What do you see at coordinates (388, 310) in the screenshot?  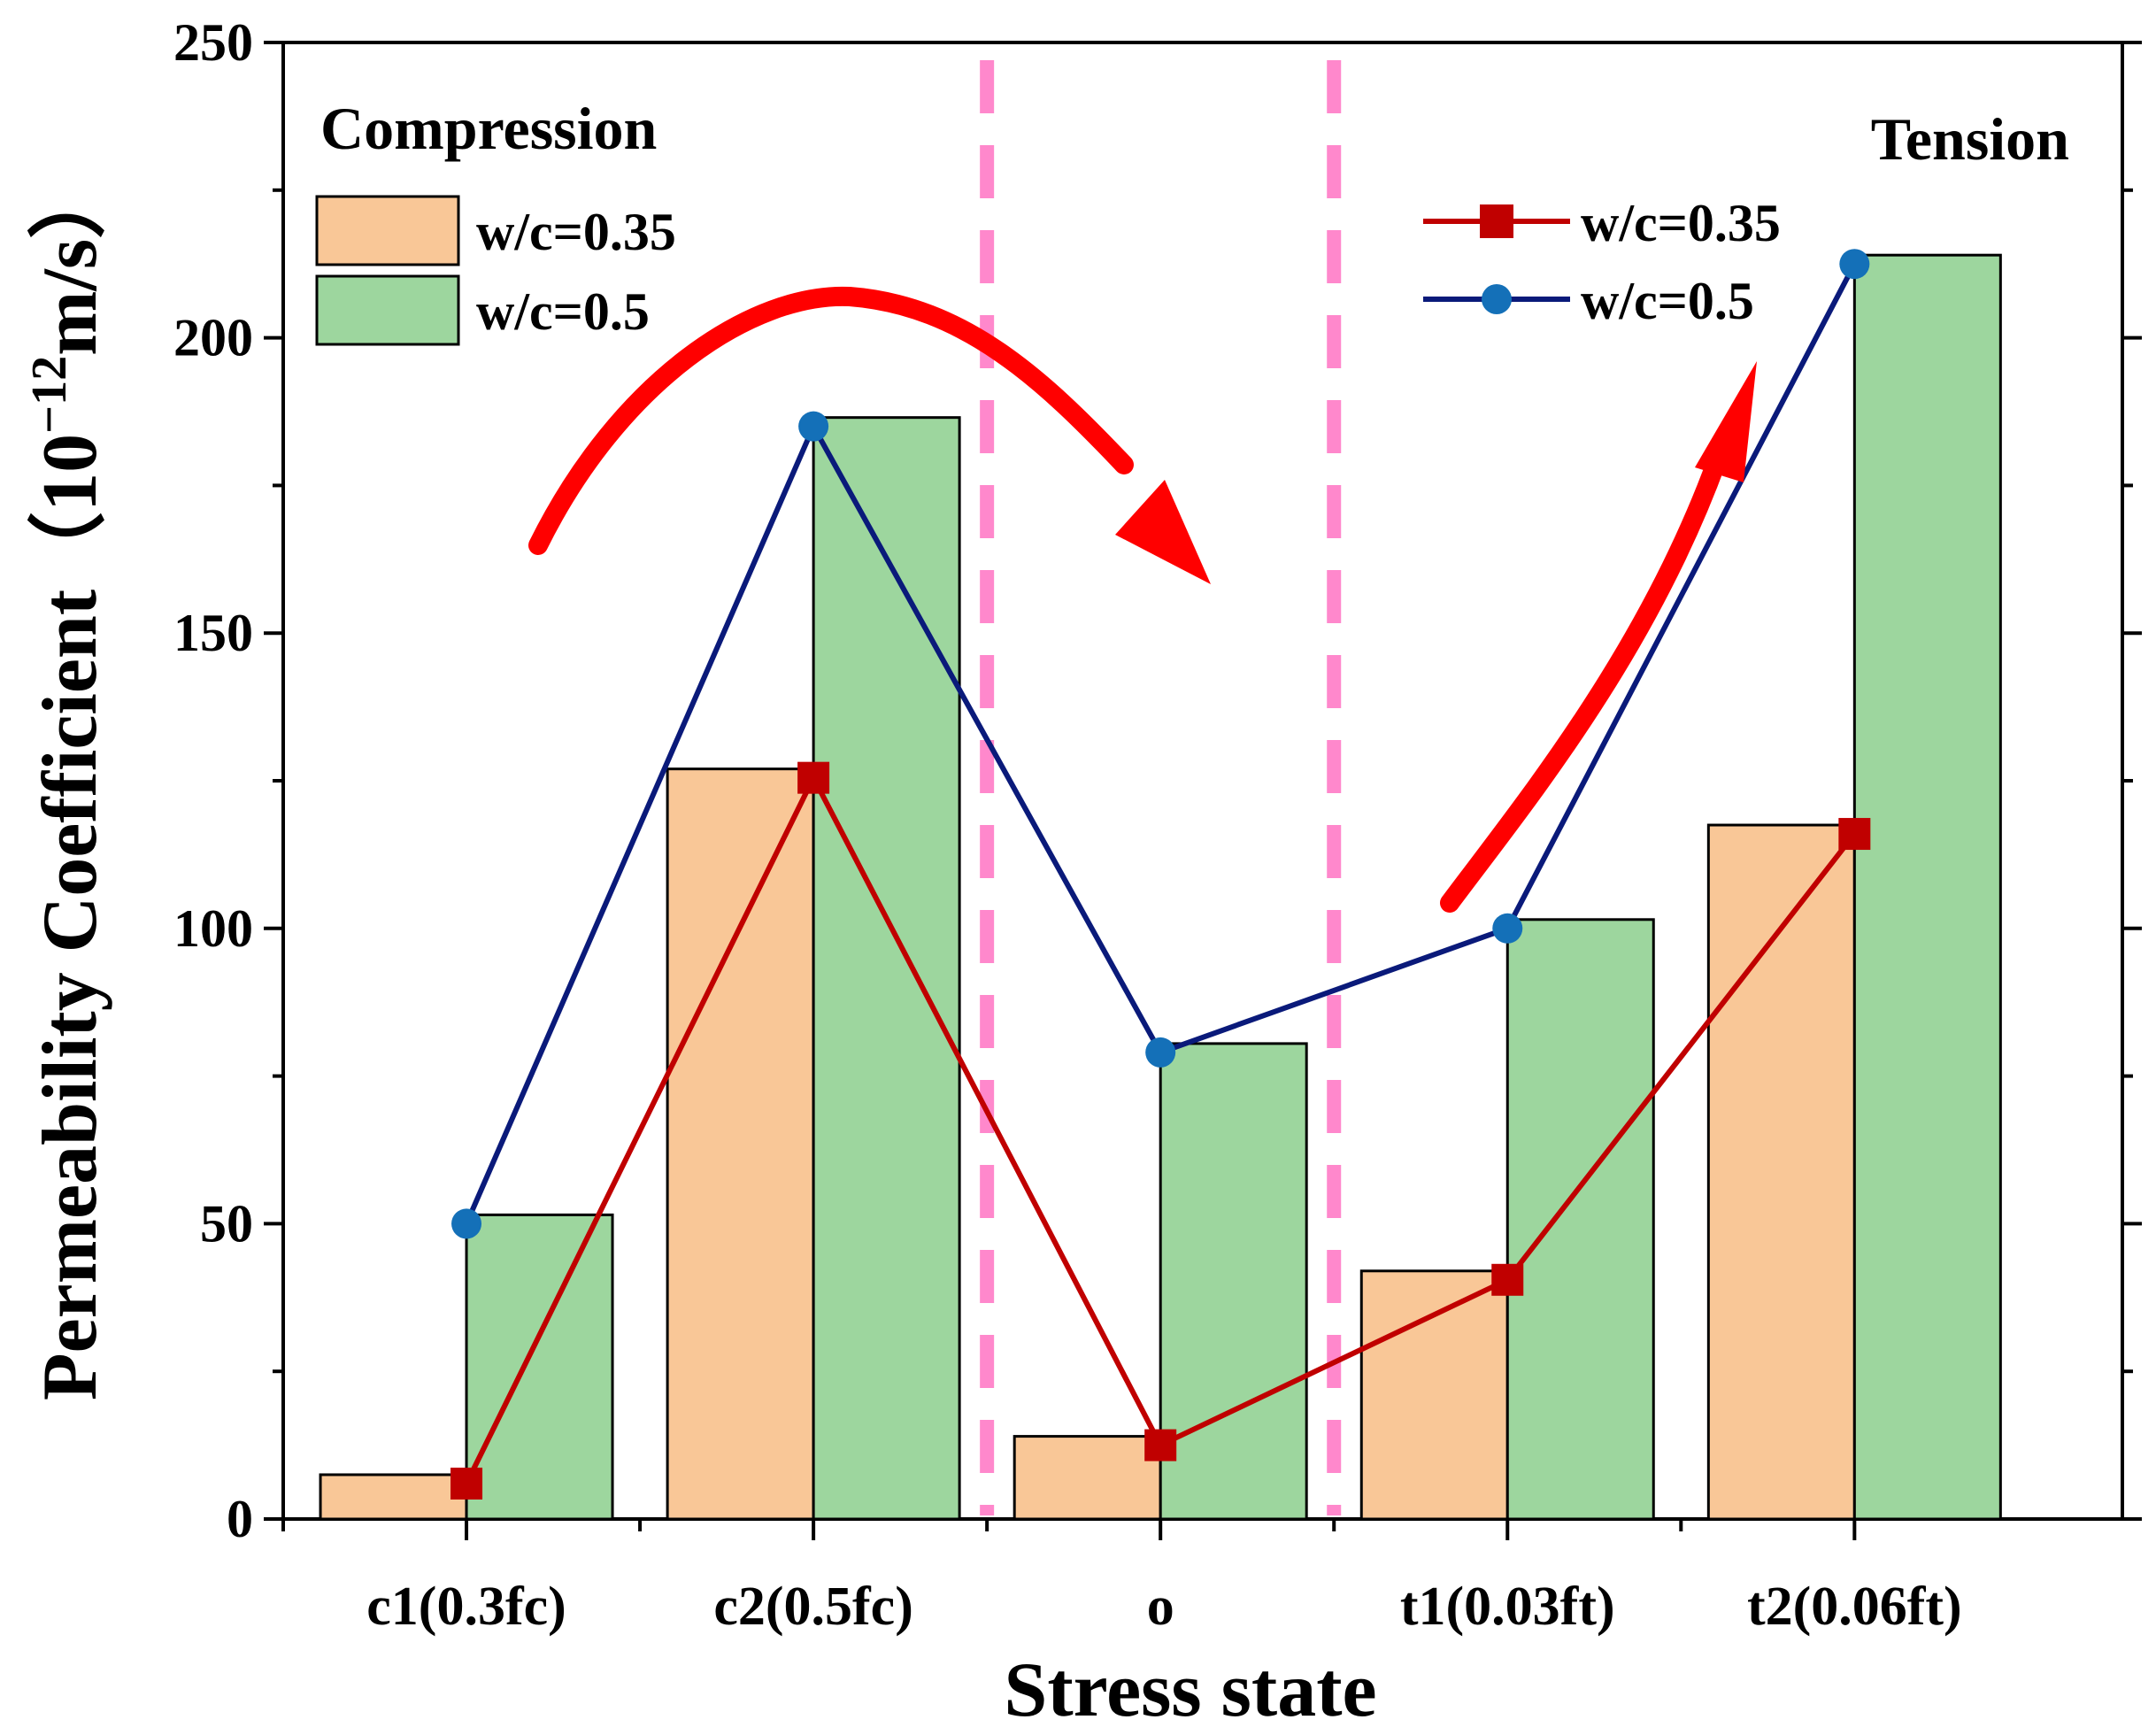 I see `legend-swatch-bar-wc05` at bounding box center [388, 310].